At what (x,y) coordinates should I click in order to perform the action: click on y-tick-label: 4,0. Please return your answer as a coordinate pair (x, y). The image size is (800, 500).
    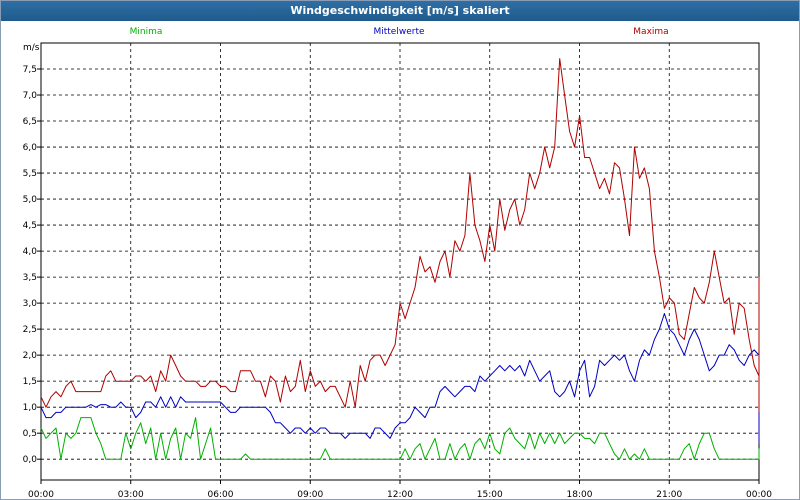
    Looking at the image, I should click on (30, 252).